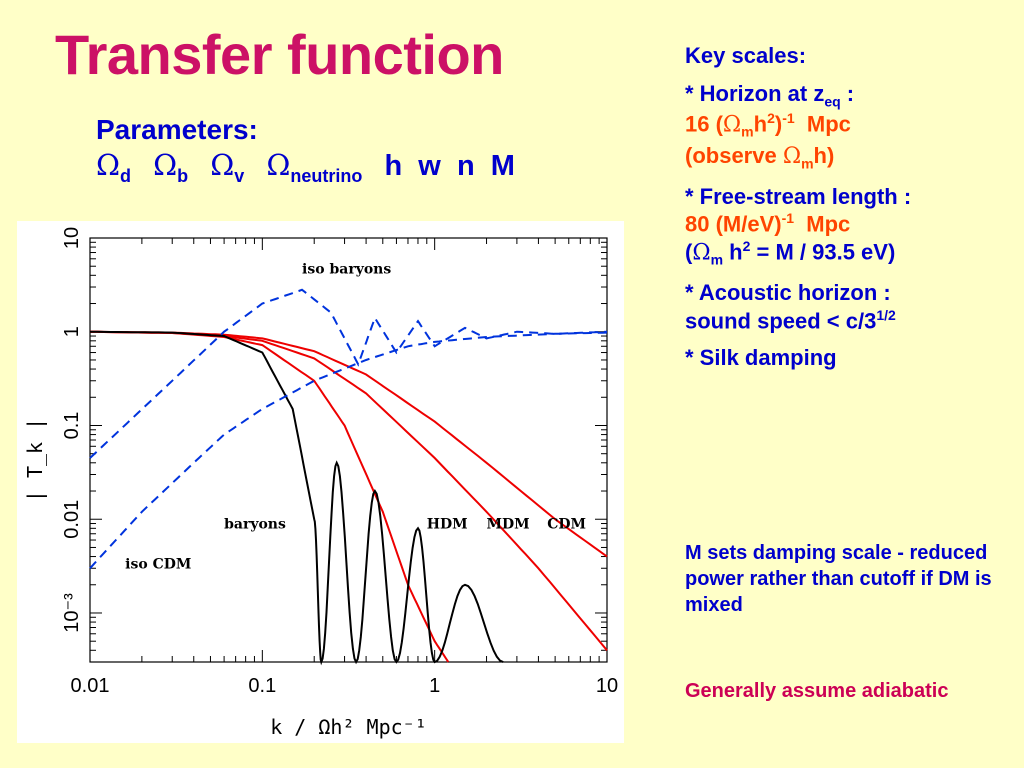 The width and height of the screenshot is (1024, 768). Describe the element at coordinates (35, 460) in the screenshot. I see `y-axis-label: | T_k |` at that location.